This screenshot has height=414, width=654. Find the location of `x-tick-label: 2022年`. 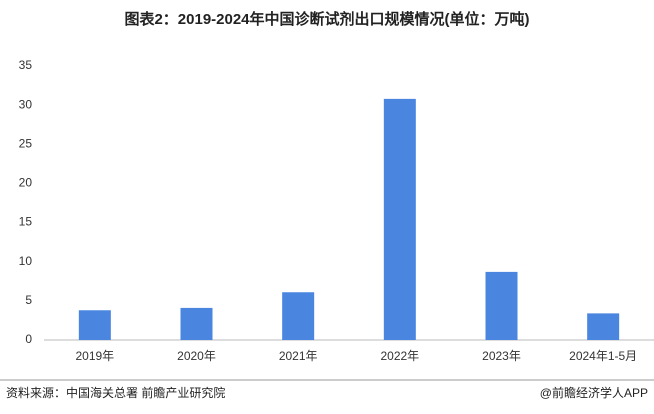

x-tick-label: 2022年 is located at coordinates (399, 356).